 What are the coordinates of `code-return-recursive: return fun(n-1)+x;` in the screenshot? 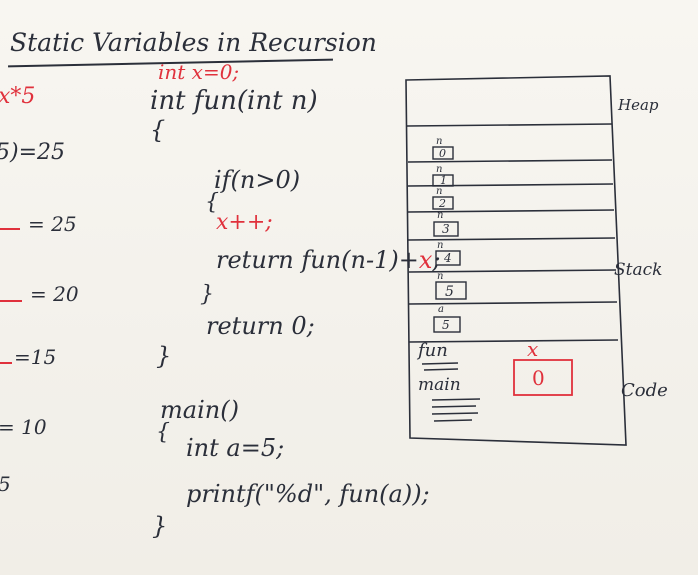 It's located at (328, 260).